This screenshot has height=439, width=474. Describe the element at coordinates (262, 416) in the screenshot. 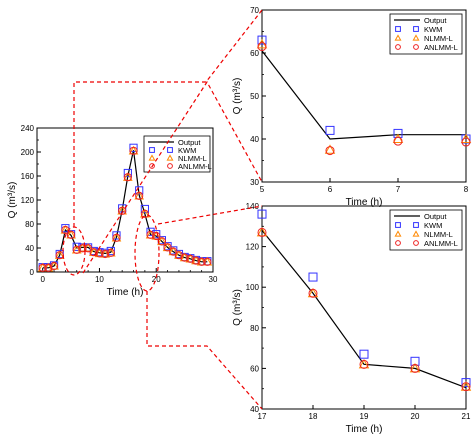

I see `x-tick-label: 17` at that location.